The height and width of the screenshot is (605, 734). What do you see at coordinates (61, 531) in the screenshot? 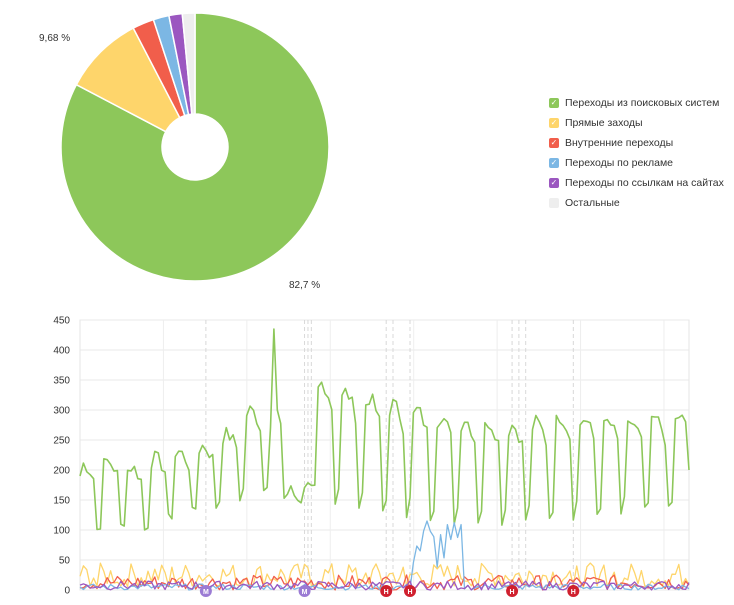
I see `y-tick-label: 100` at bounding box center [61, 531].